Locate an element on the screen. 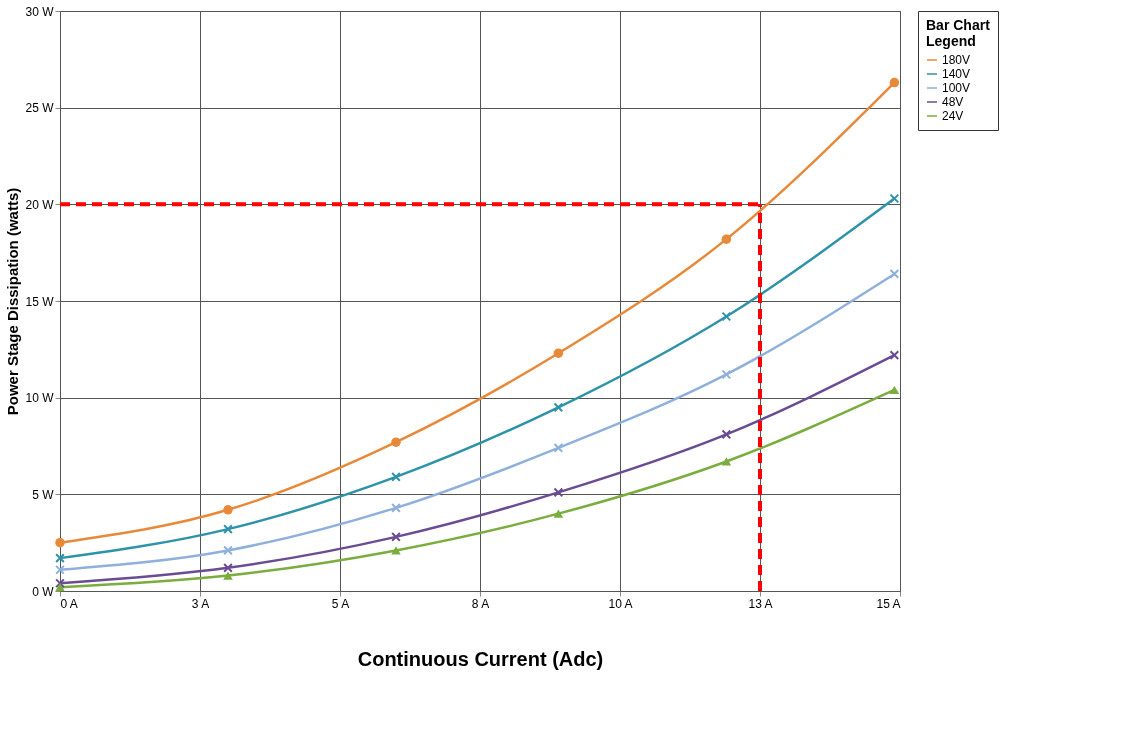 The height and width of the screenshot is (742, 1125). y-tick-label: 10 W is located at coordinates (40, 398).